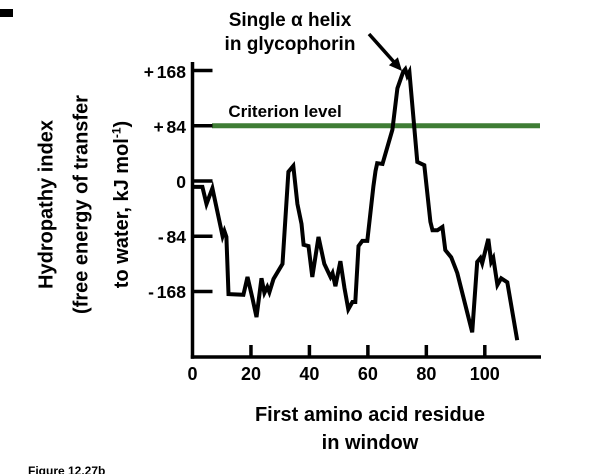 This screenshot has width=610, height=474. What do you see at coordinates (370, 429) in the screenshot?
I see `x-axis-title: First amino acid residue in window` at bounding box center [370, 429].